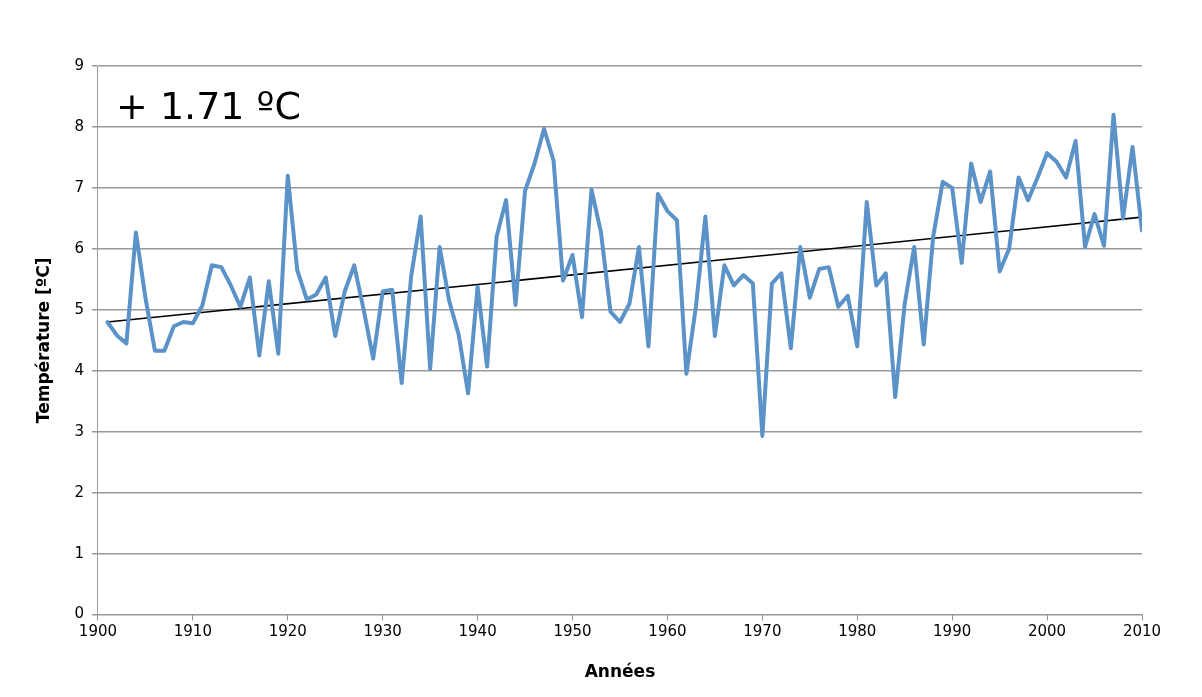 The height and width of the screenshot is (697, 1202). Describe the element at coordinates (42, 340) in the screenshot. I see `y-axis-title: Température [ºC]` at that location.